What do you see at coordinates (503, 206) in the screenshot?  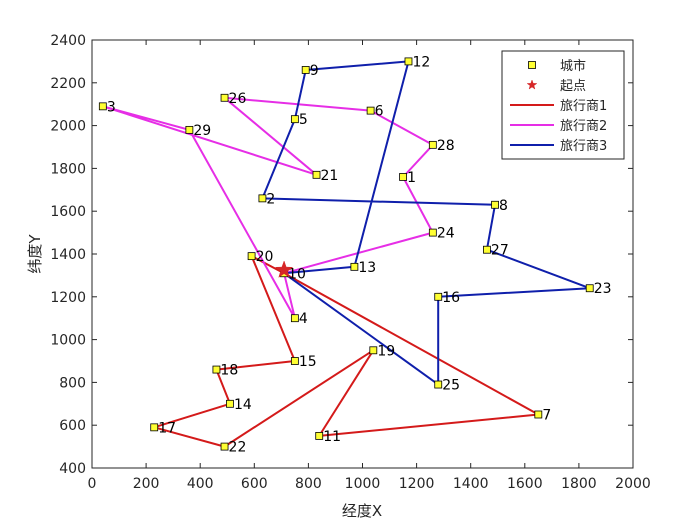 I see `city-label-8: 8` at bounding box center [503, 206].